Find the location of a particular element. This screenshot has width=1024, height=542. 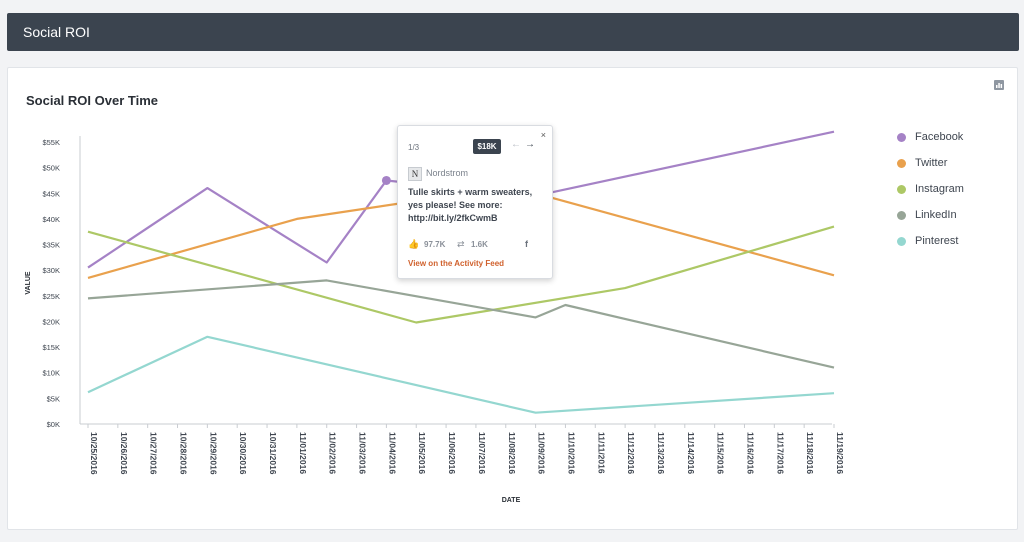

x-tick-label: 10/26/2016 is located at coordinates (124, 453).